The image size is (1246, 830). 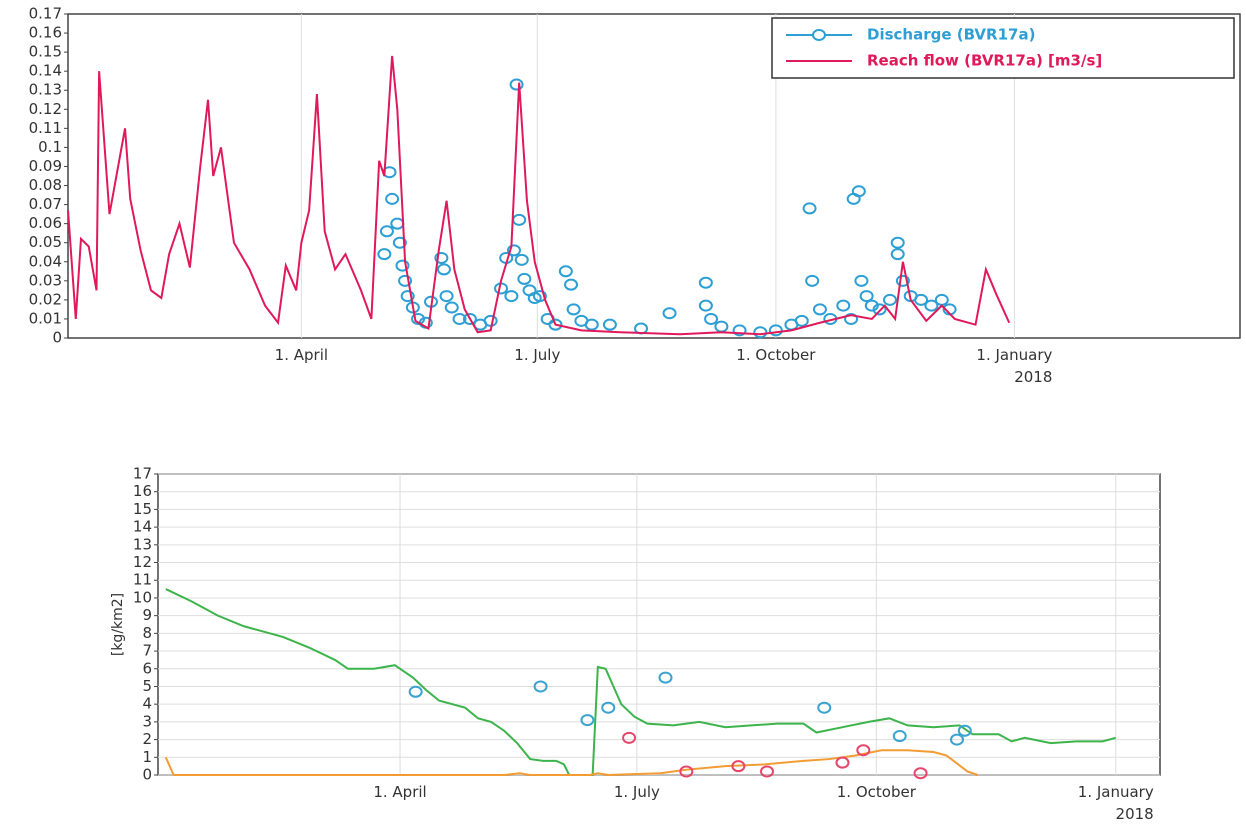 I want to click on y-tick-label: 15, so click(x=142, y=509).